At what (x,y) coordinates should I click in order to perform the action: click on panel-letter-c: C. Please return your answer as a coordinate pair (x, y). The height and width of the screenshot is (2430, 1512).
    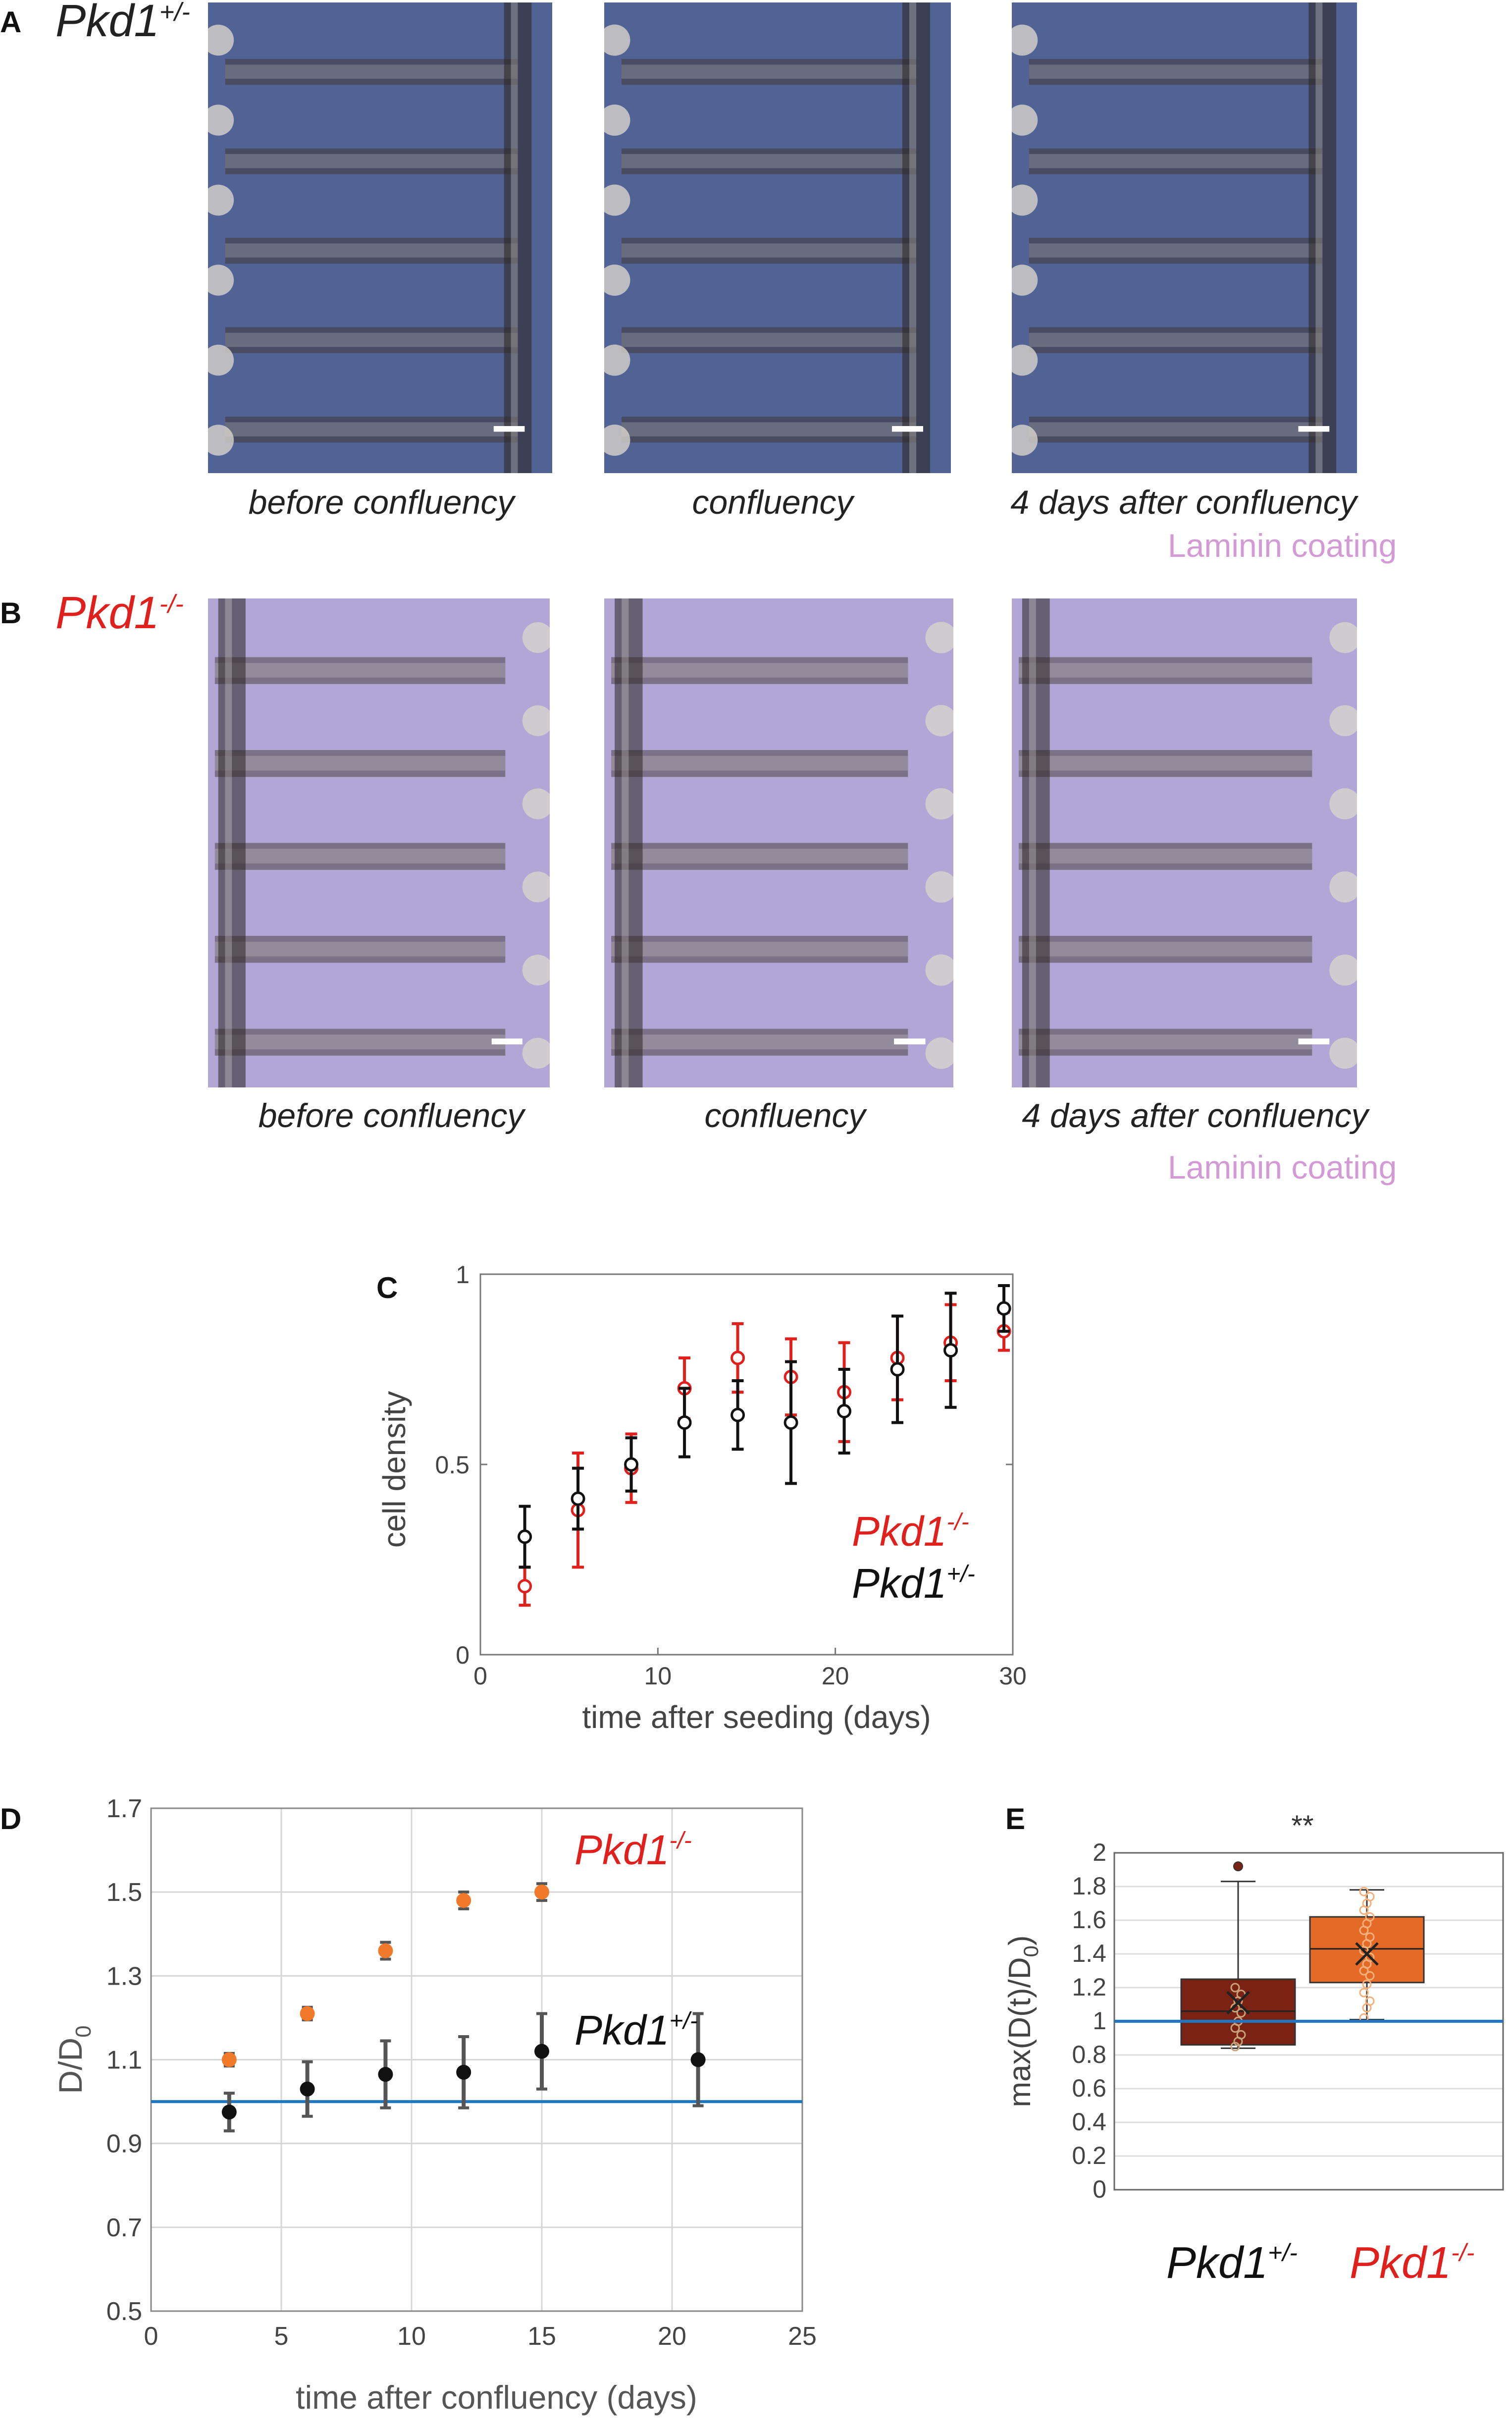
    Looking at the image, I should click on (387, 1287).